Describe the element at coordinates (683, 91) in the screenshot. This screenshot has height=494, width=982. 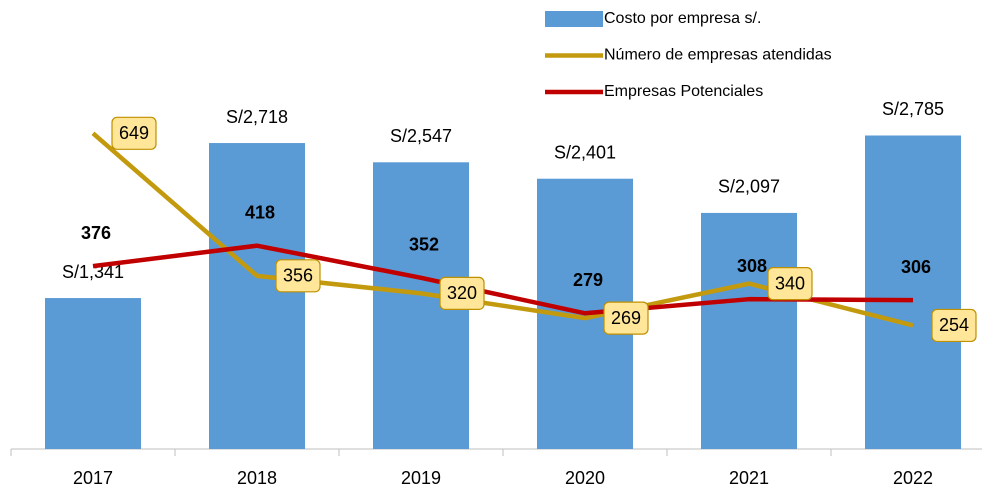
I see `legend-label: Empresas Potenciales` at that location.